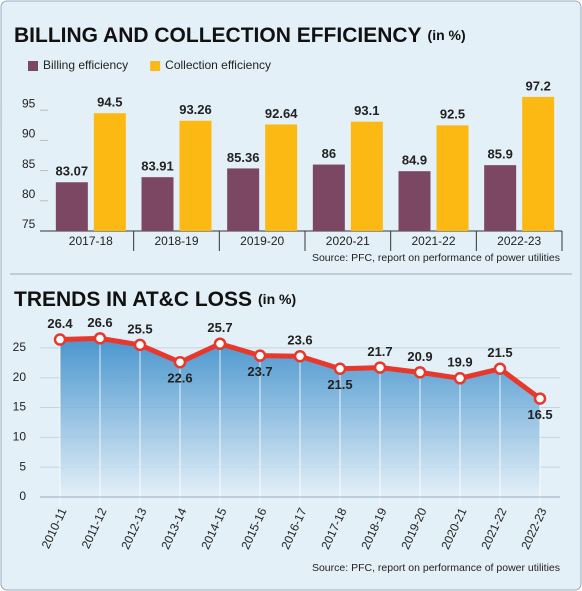  I want to click on value-label: 92.64, so click(281, 113).